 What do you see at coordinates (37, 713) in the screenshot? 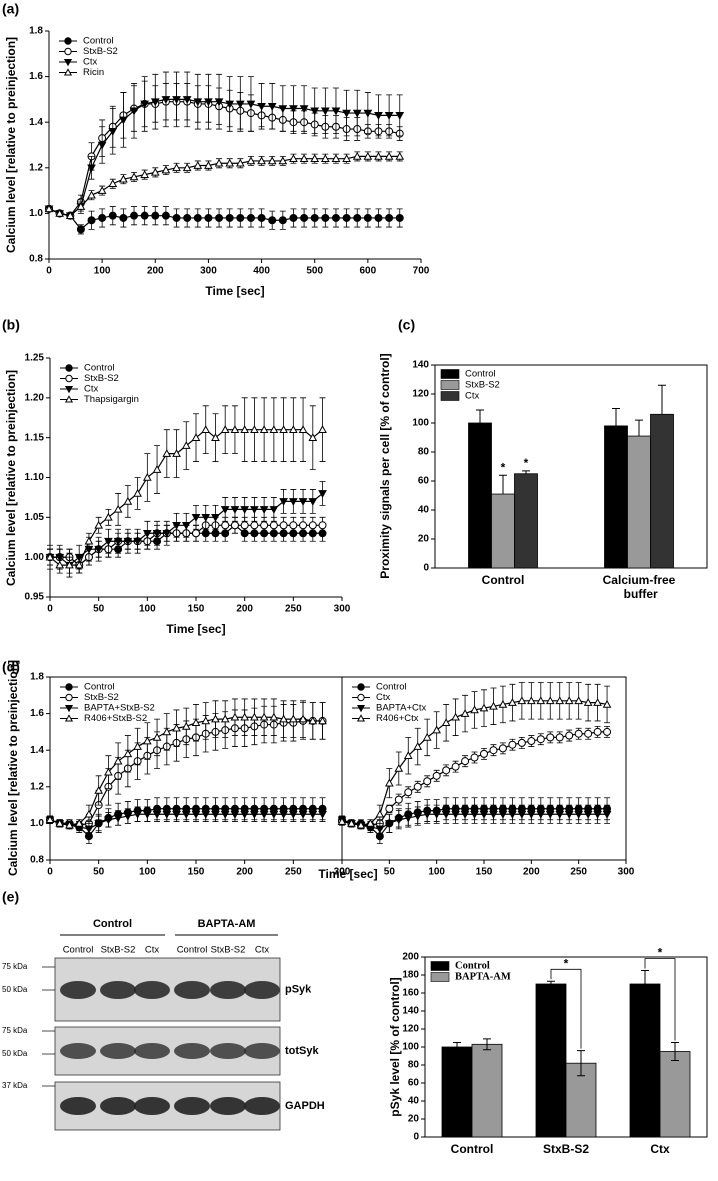
I see `y-tick-label: 1.6` at bounding box center [37, 713].